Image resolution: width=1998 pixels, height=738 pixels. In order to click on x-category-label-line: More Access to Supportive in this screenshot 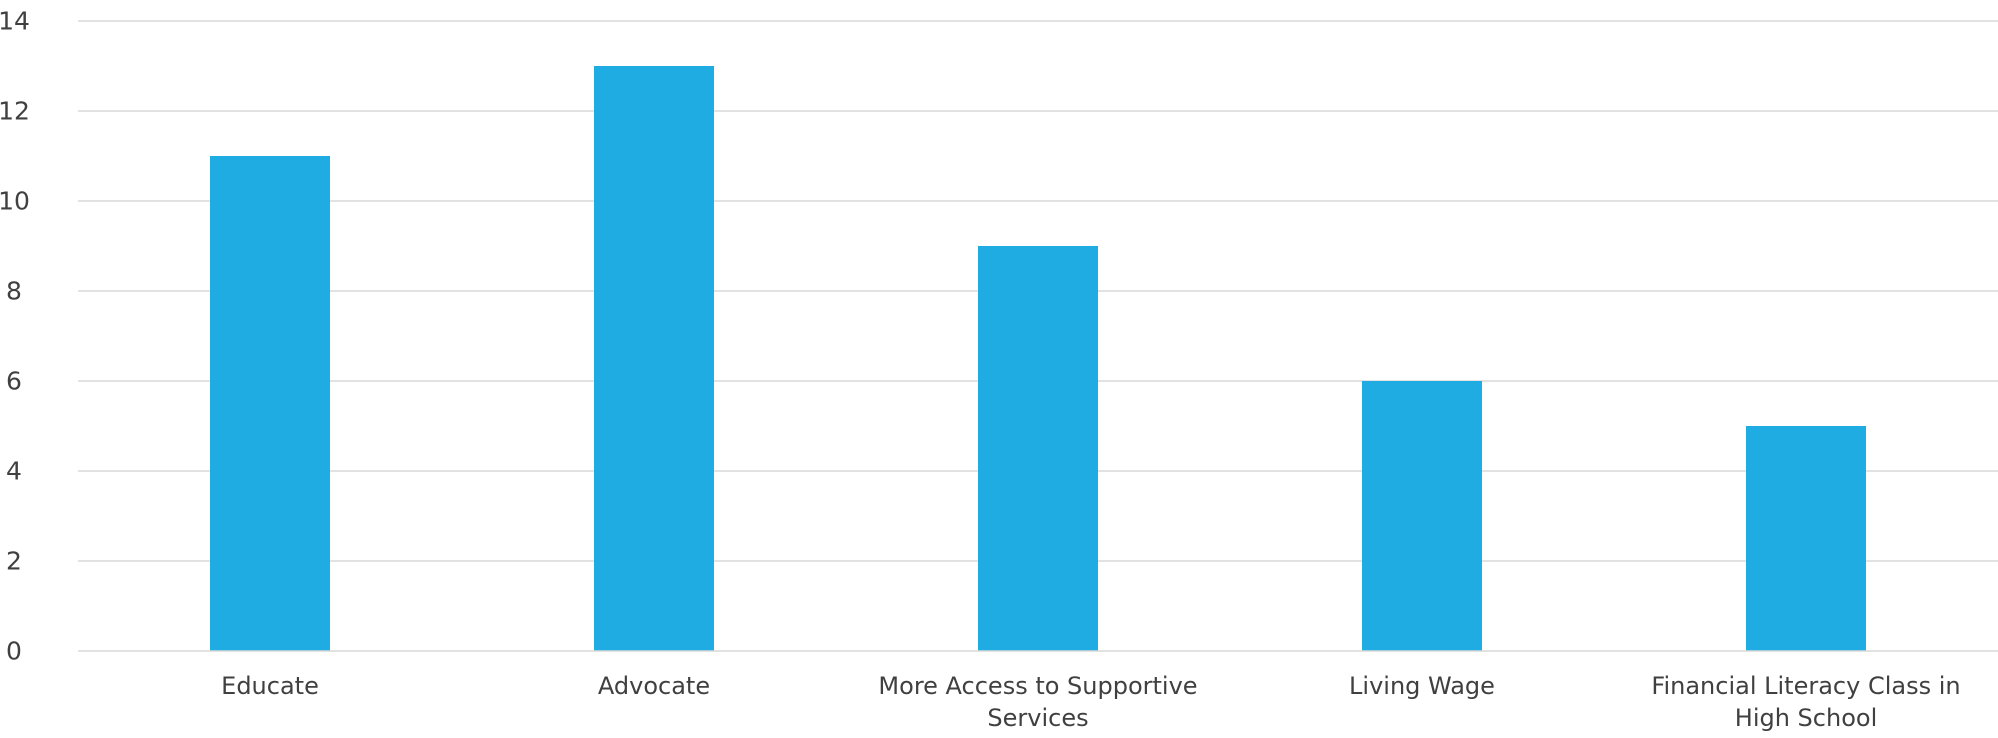, I will do `click(1037, 686)`.